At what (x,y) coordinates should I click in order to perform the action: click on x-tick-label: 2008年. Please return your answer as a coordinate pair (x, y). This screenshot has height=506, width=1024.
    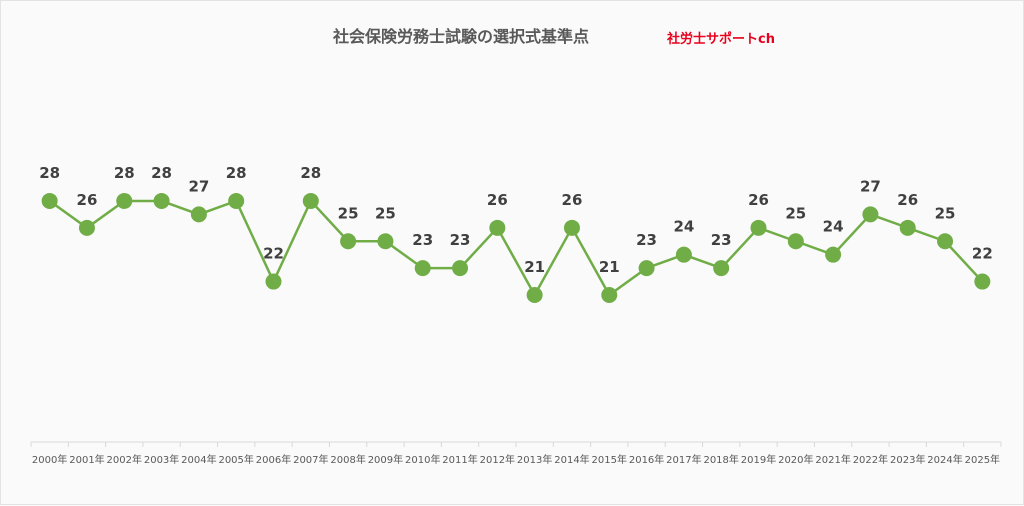
    Looking at the image, I should click on (347, 459).